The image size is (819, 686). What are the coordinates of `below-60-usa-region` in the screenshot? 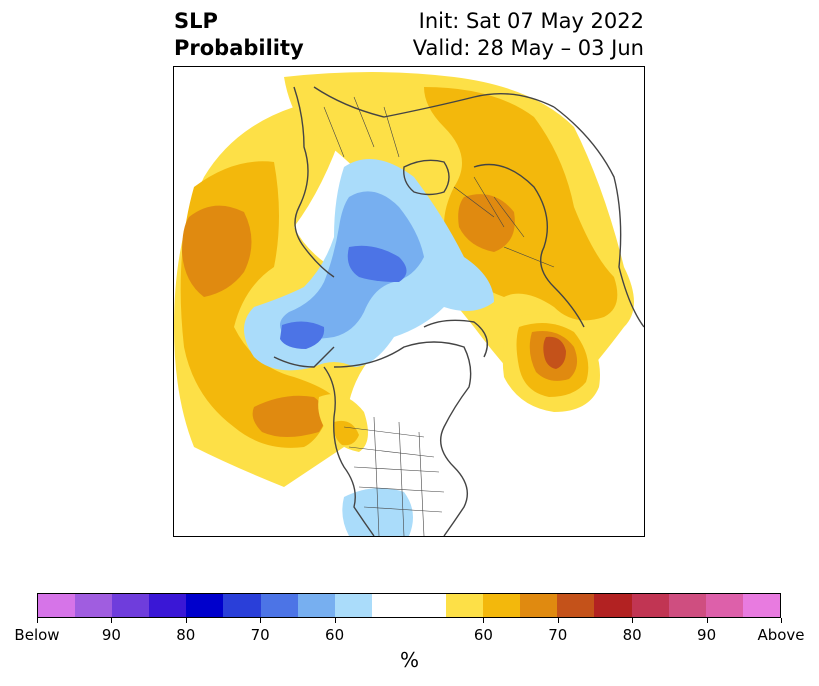 It's located at (377, 512).